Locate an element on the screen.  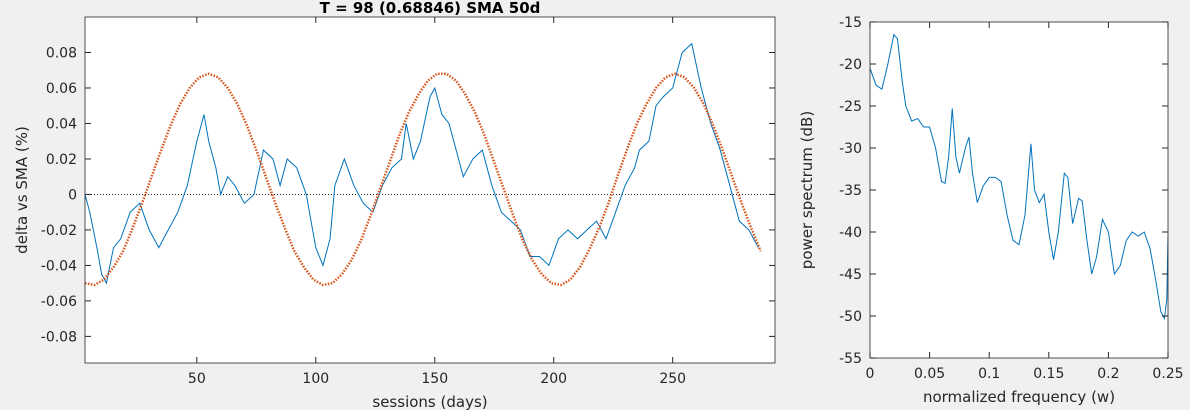
y-tick-label: -15 is located at coordinates (850, 23).